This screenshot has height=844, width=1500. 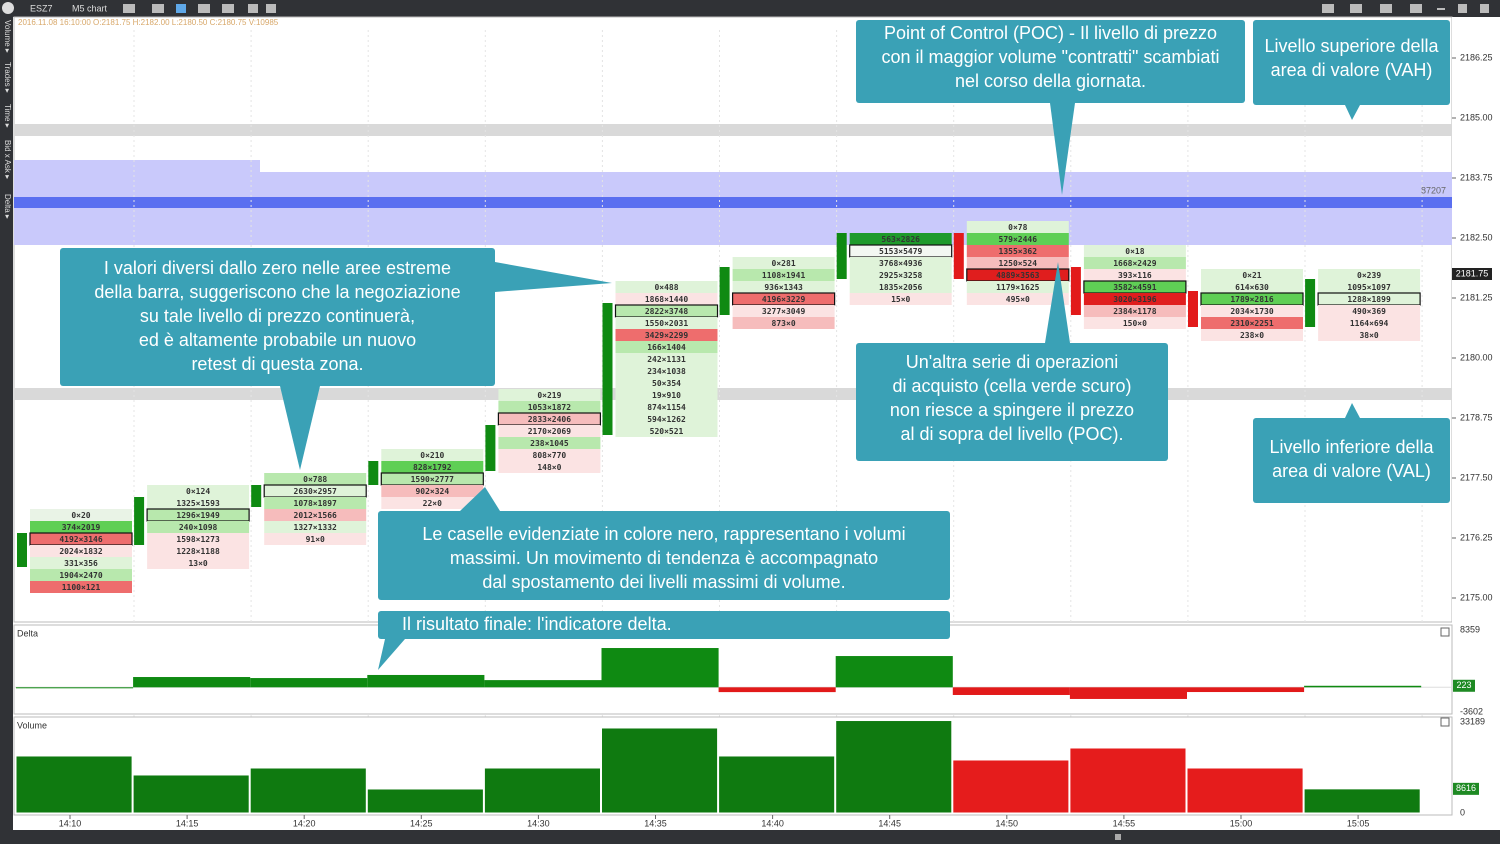 What do you see at coordinates (1476, 357) in the screenshot?
I see `price-label: 2180.00` at bounding box center [1476, 357].